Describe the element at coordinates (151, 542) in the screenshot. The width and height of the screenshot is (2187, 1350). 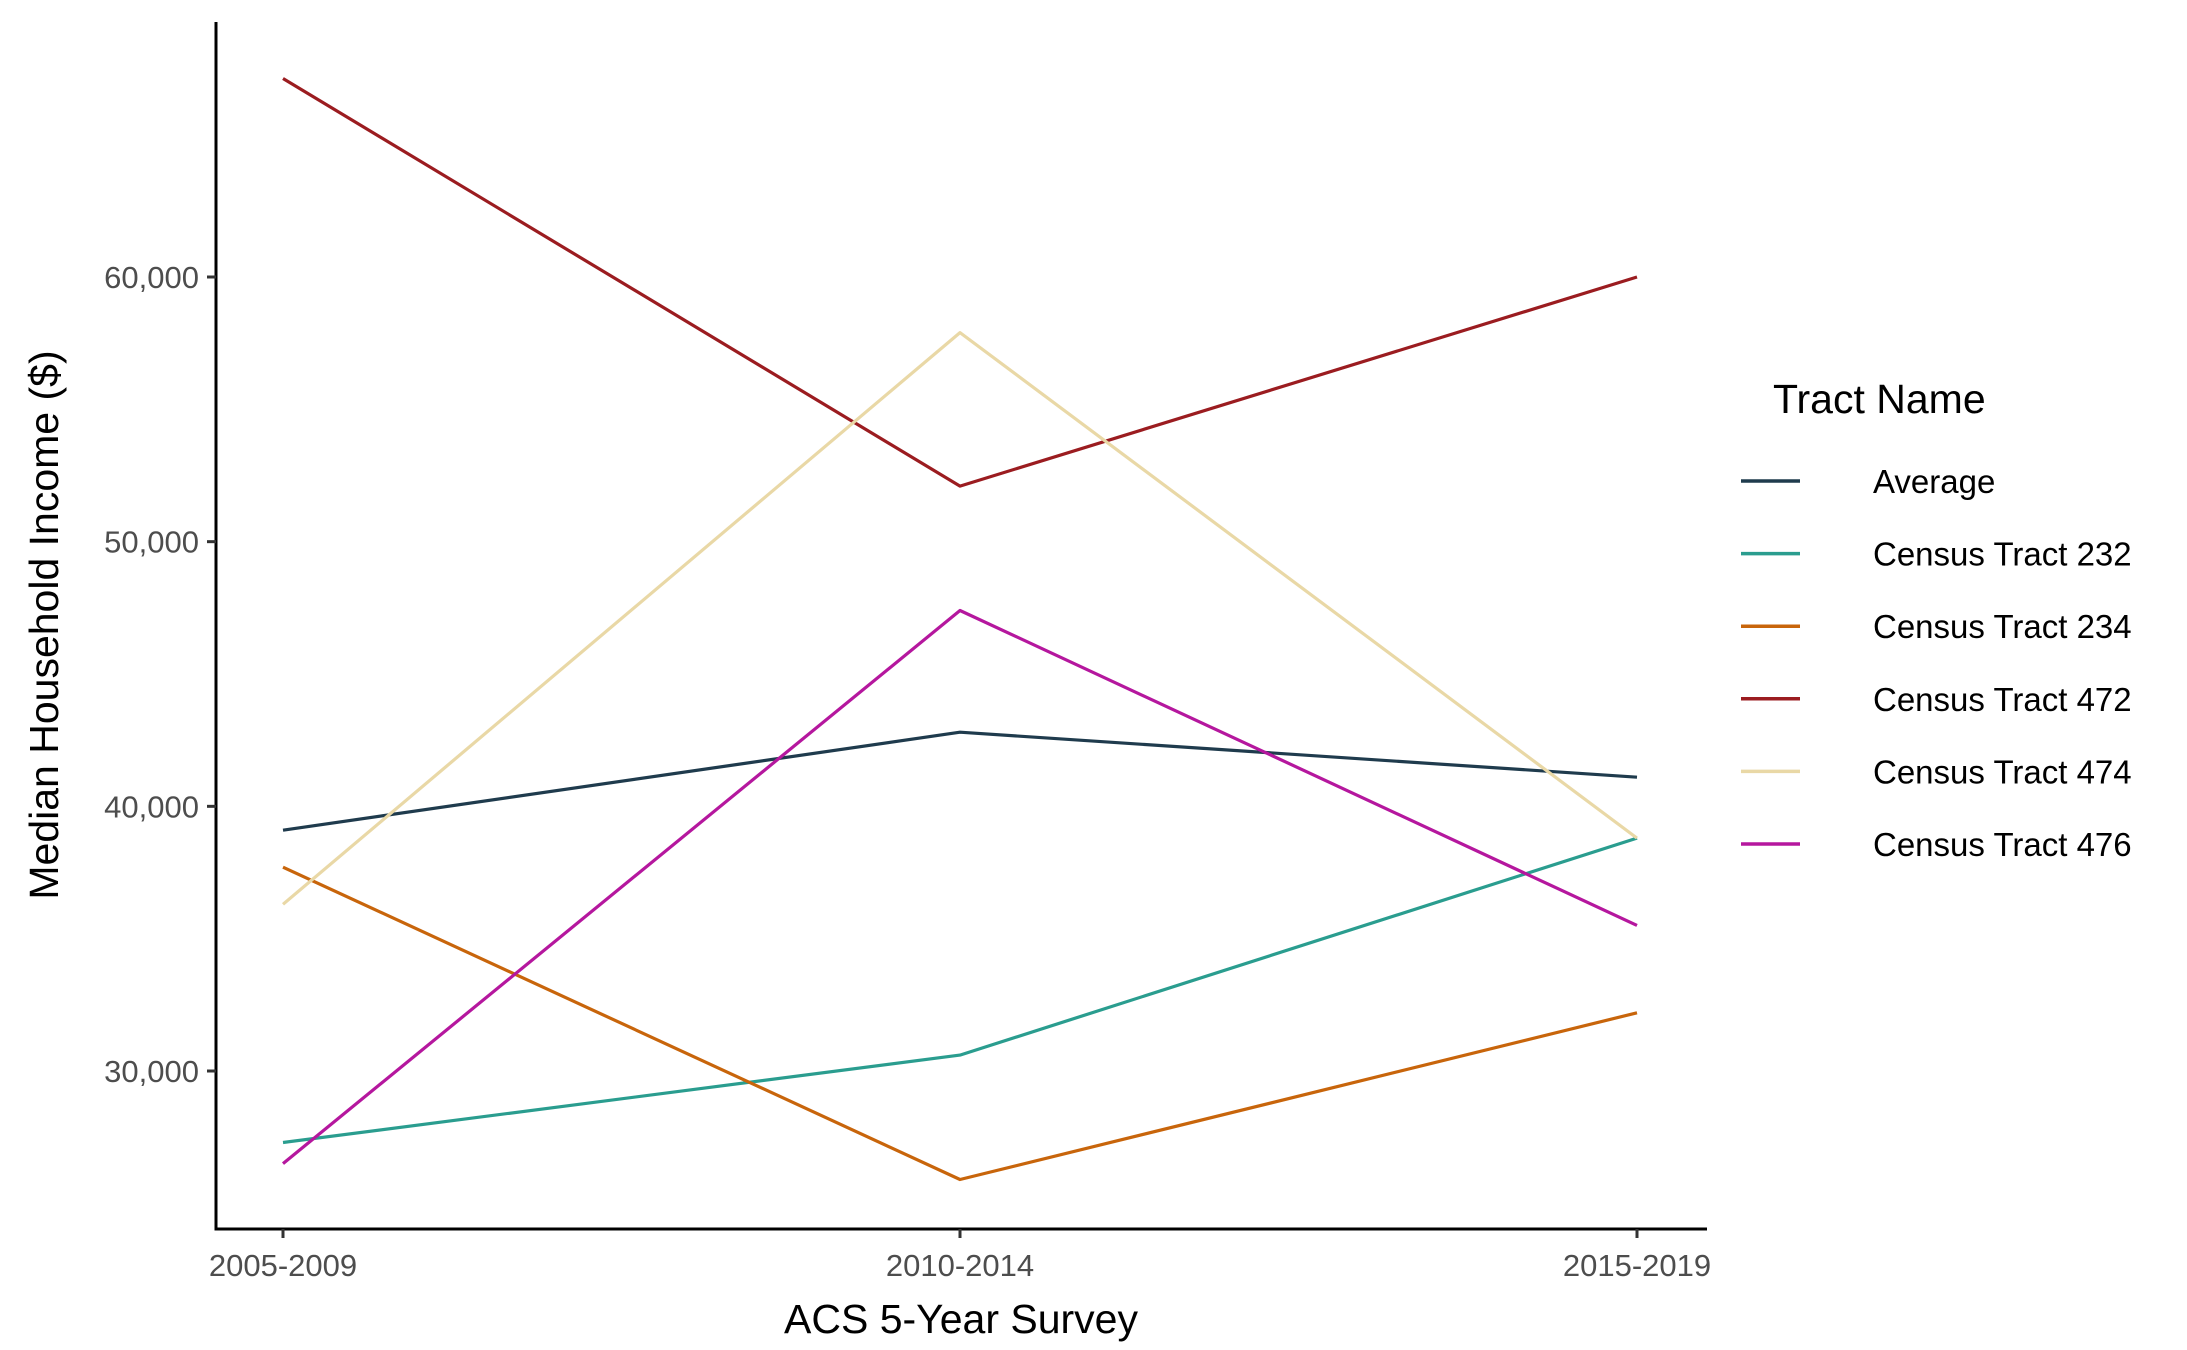
I see `y-tick-label: 50,000` at that location.